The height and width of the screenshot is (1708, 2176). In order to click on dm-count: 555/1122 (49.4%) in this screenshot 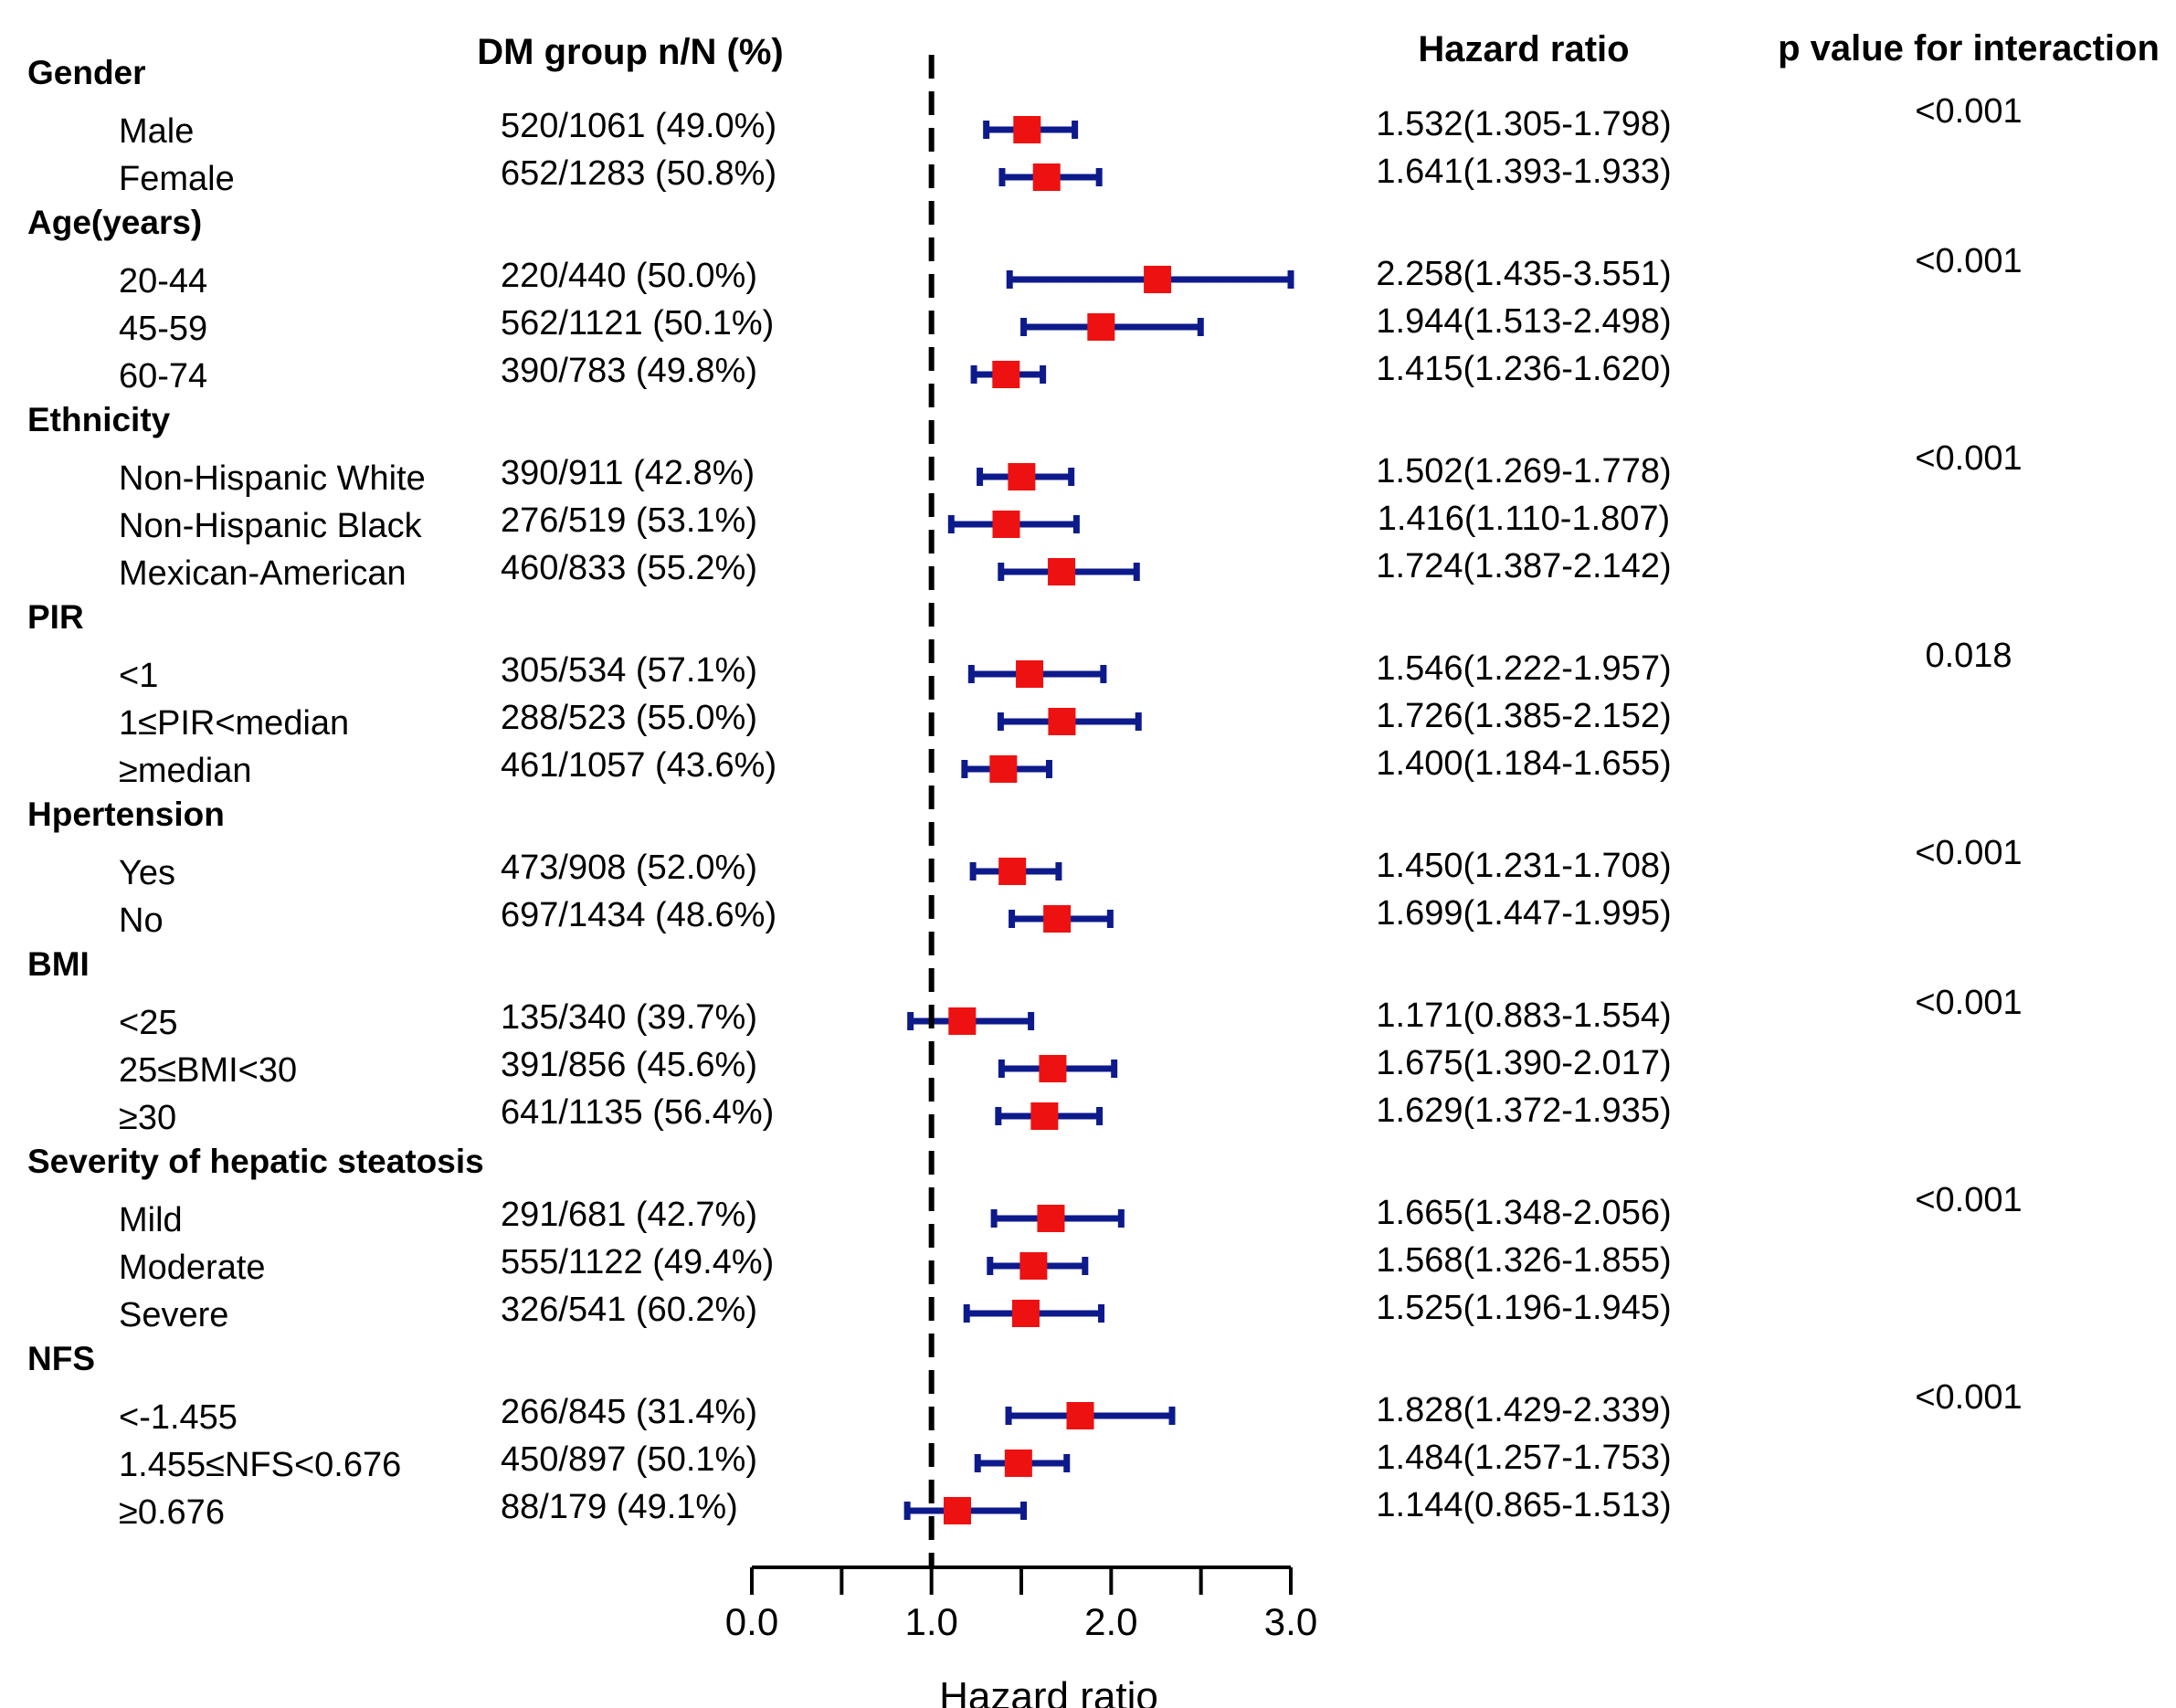, I will do `click(637, 1262)`.